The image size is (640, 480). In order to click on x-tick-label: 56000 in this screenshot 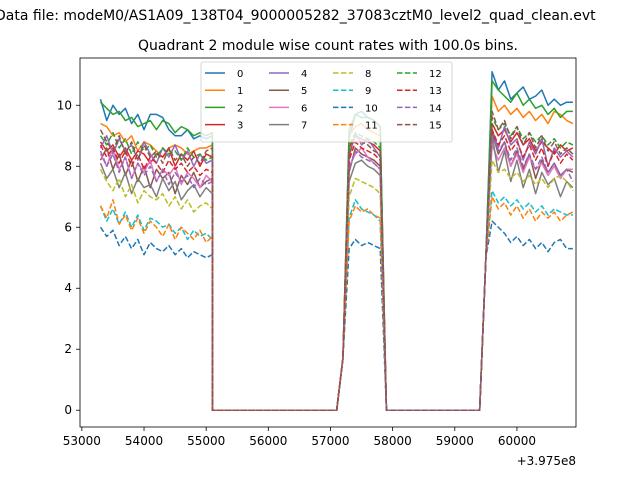, I will do `click(268, 441)`.